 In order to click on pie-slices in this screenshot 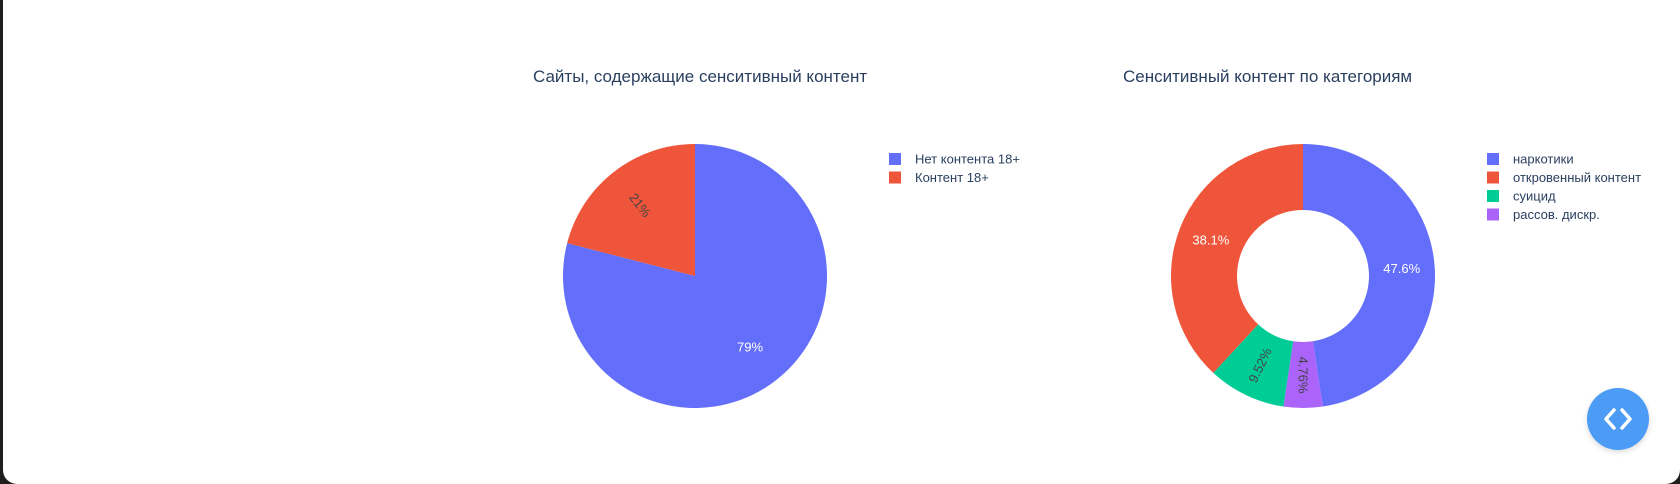, I will do `click(695, 276)`.